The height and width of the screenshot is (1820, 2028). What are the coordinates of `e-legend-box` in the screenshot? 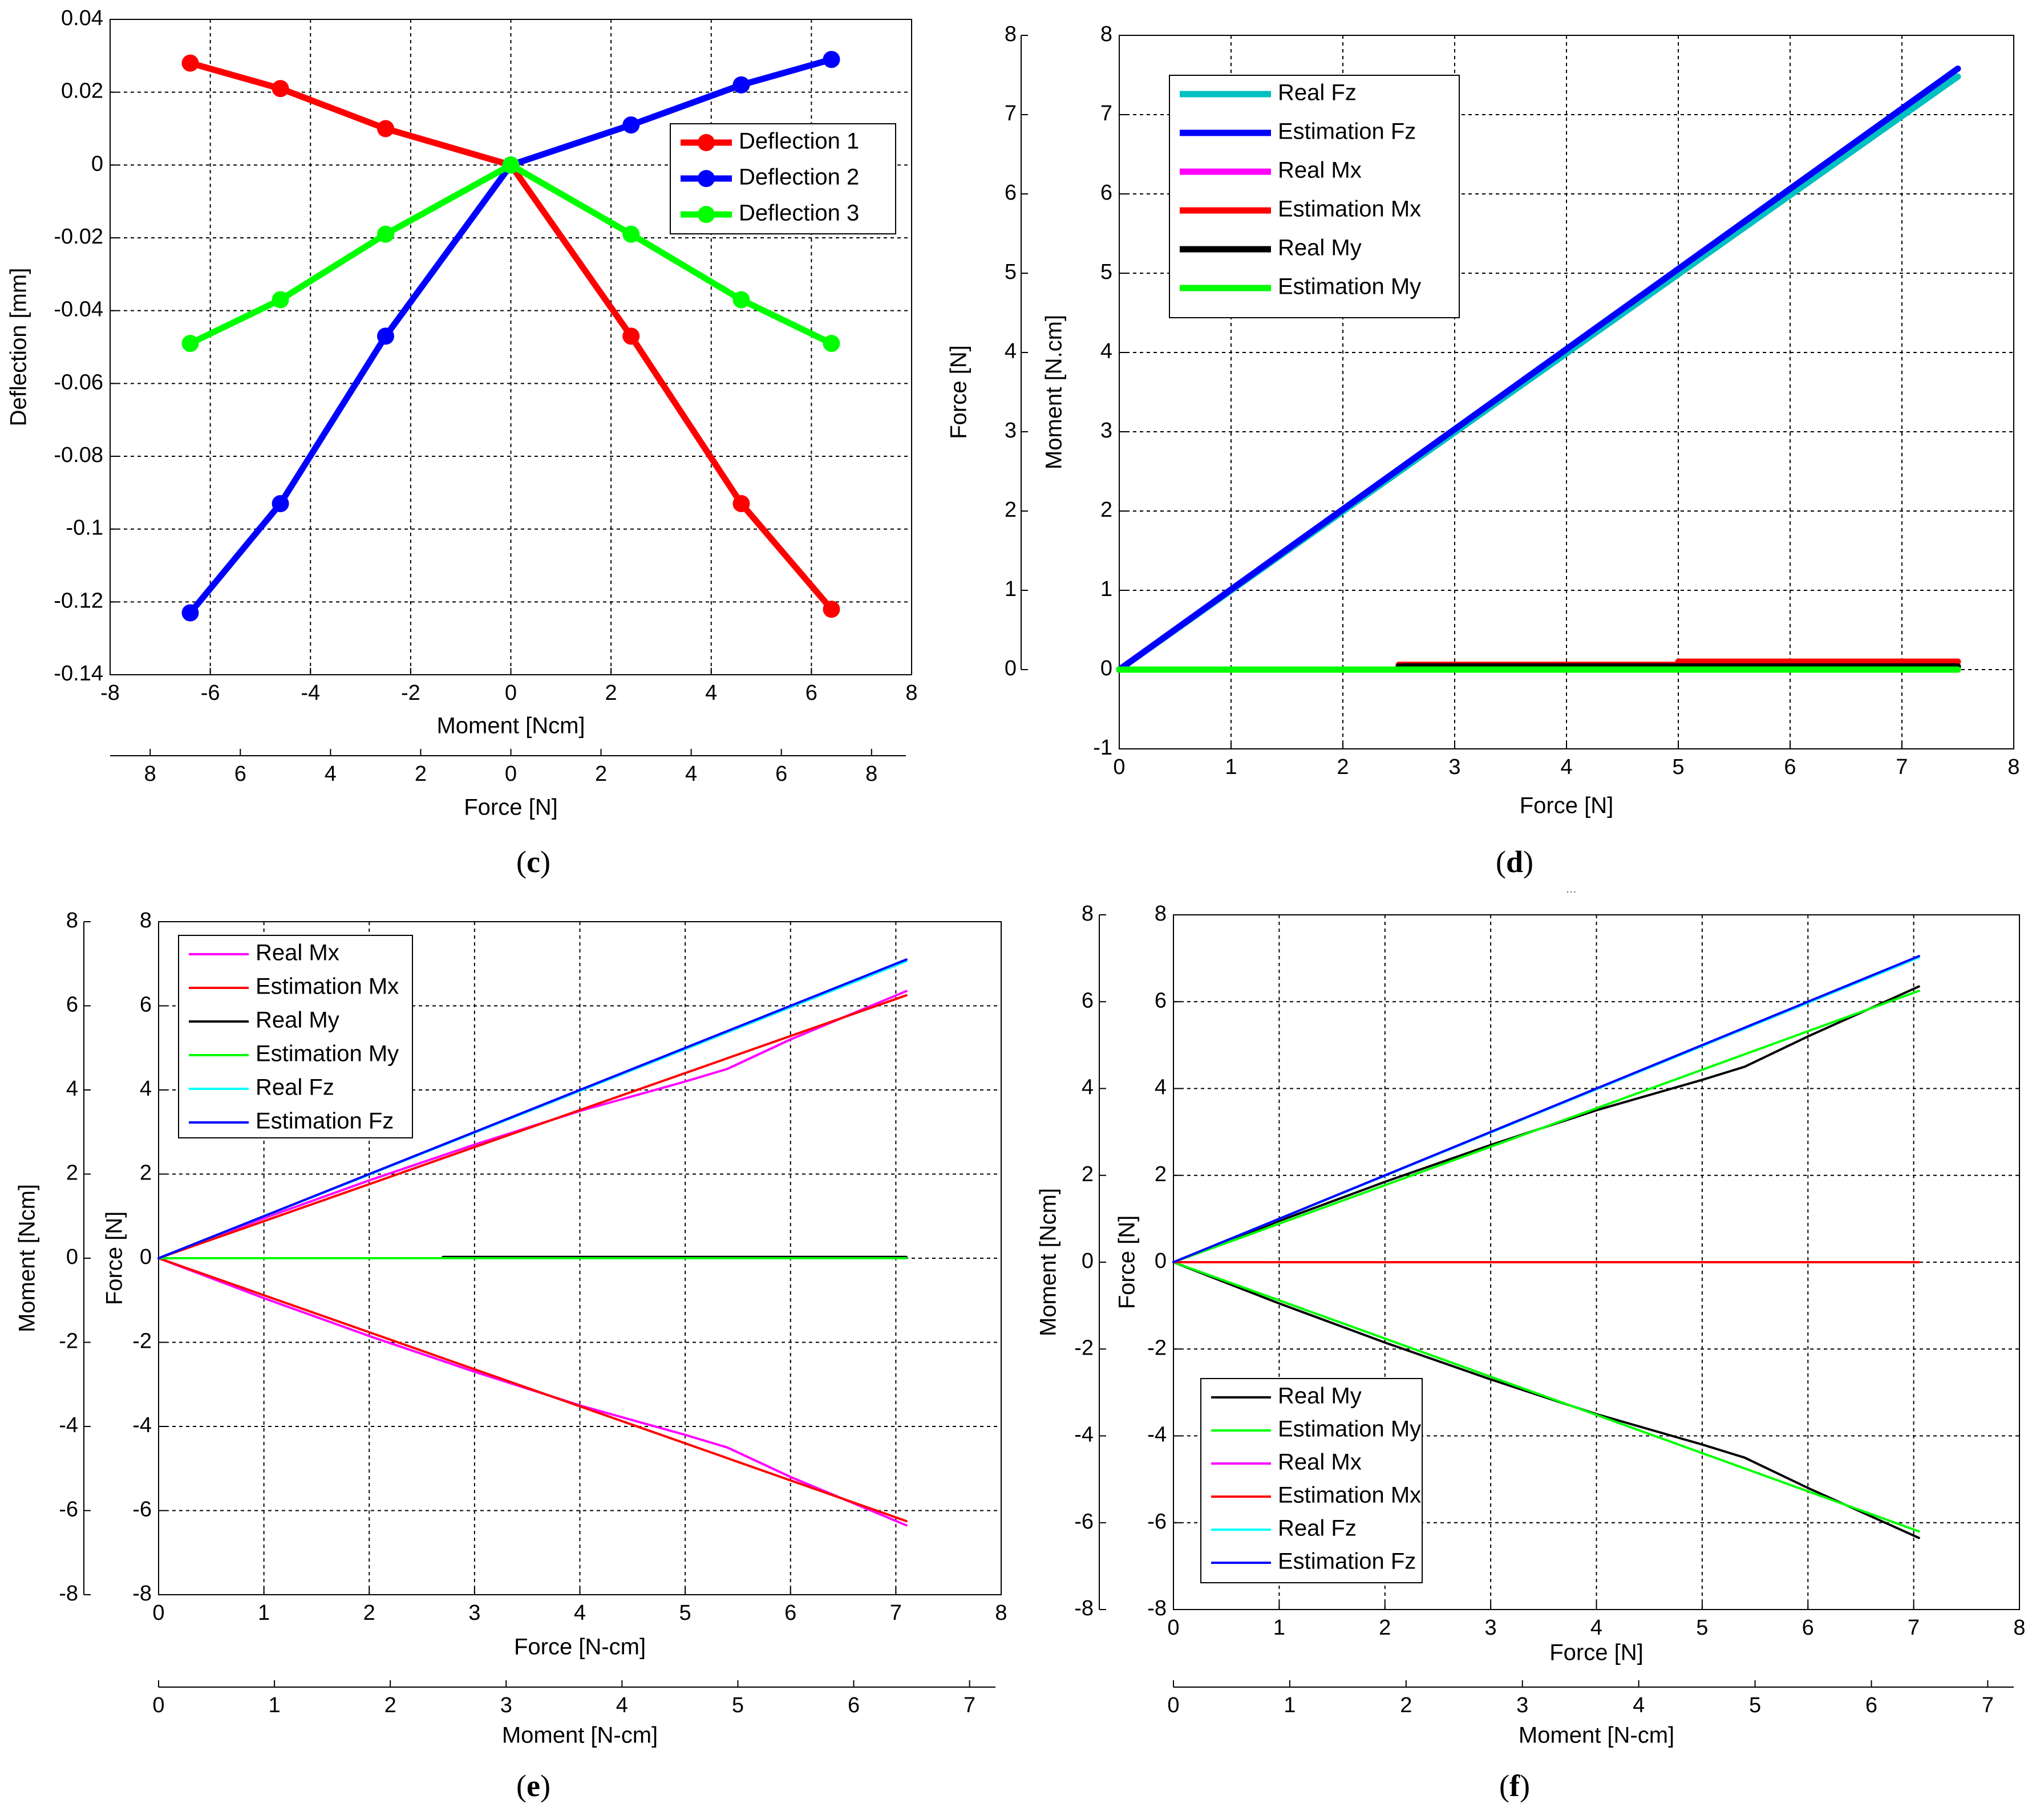 It's located at (295, 1036).